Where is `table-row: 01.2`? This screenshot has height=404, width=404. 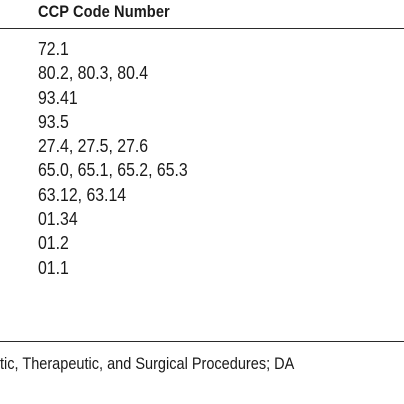
table-row: 01.2 is located at coordinates (53, 243).